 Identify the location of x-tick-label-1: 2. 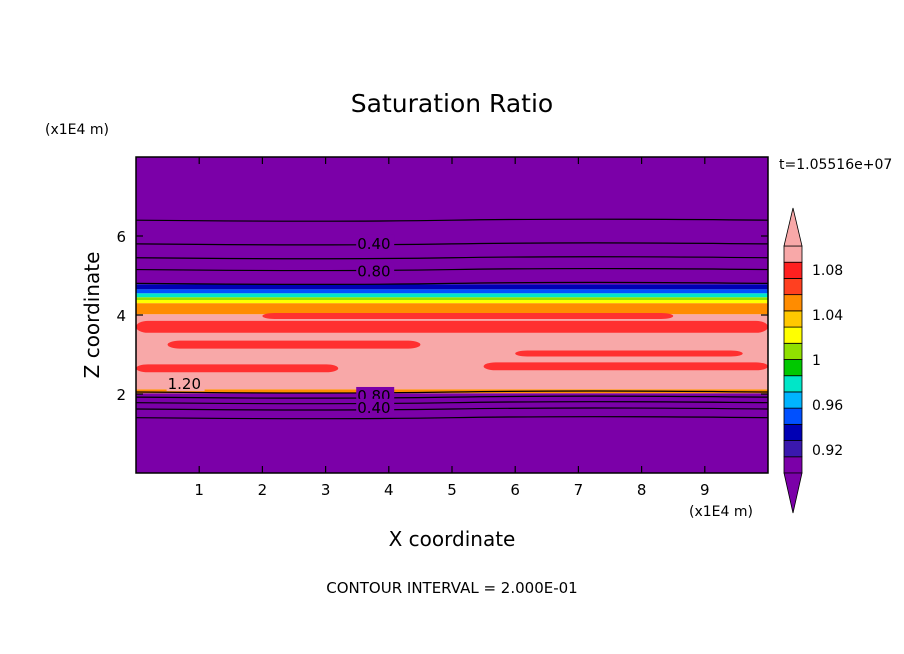
(263, 490).